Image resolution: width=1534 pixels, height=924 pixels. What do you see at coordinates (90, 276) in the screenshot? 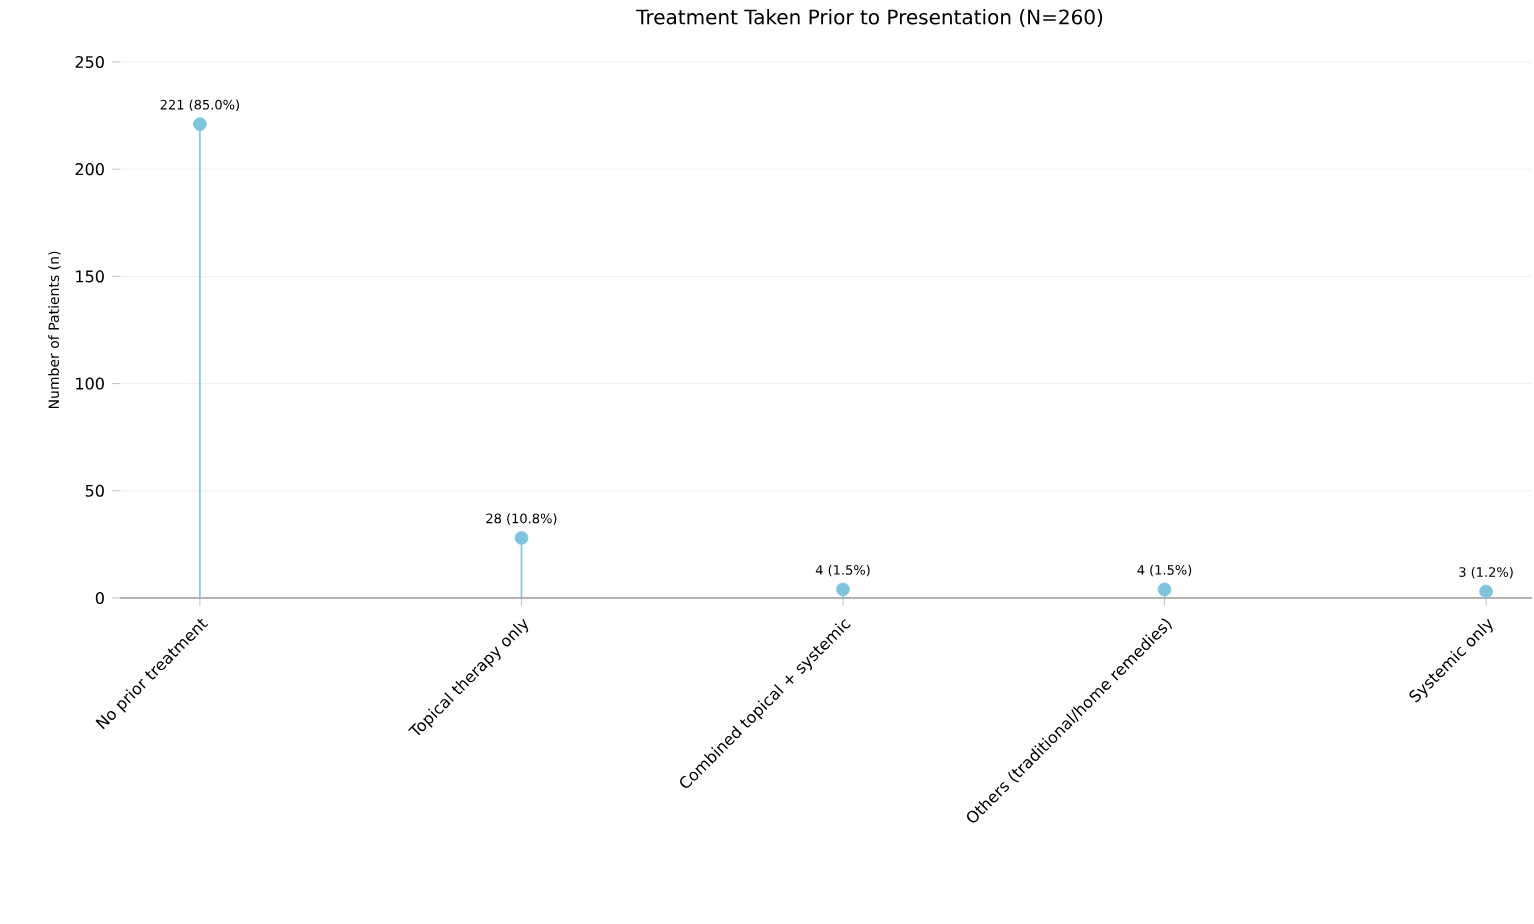
I see `y-tick-label: 150` at bounding box center [90, 276].